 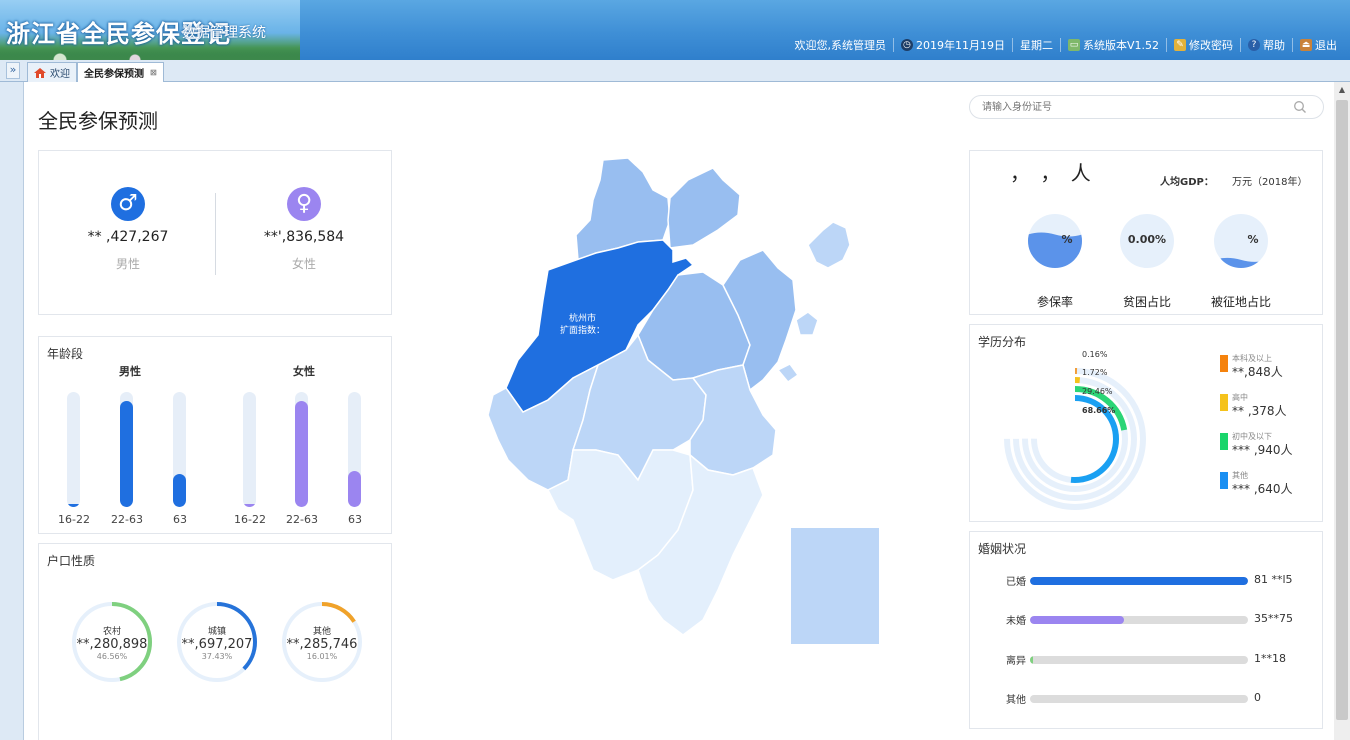 What do you see at coordinates (1099, 410) in the screenshot?
I see `education-ring-percent: 68.66%` at bounding box center [1099, 410].